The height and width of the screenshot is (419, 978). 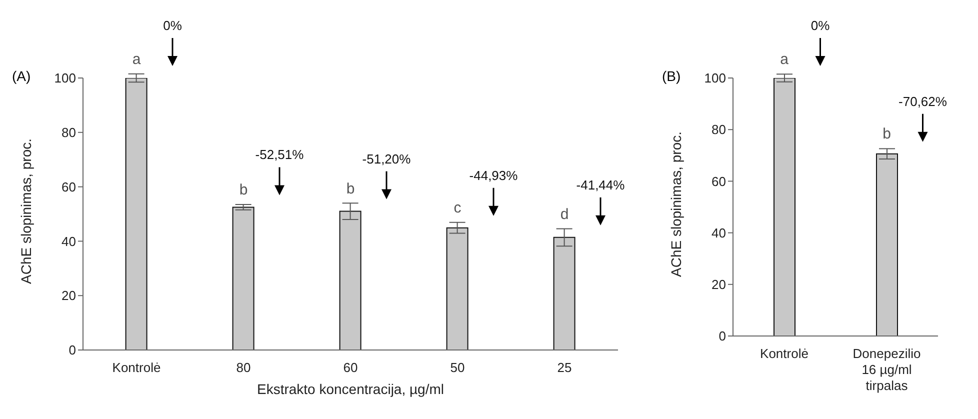 What do you see at coordinates (243, 367) in the screenshot?
I see `x-tick-label: 80` at bounding box center [243, 367].